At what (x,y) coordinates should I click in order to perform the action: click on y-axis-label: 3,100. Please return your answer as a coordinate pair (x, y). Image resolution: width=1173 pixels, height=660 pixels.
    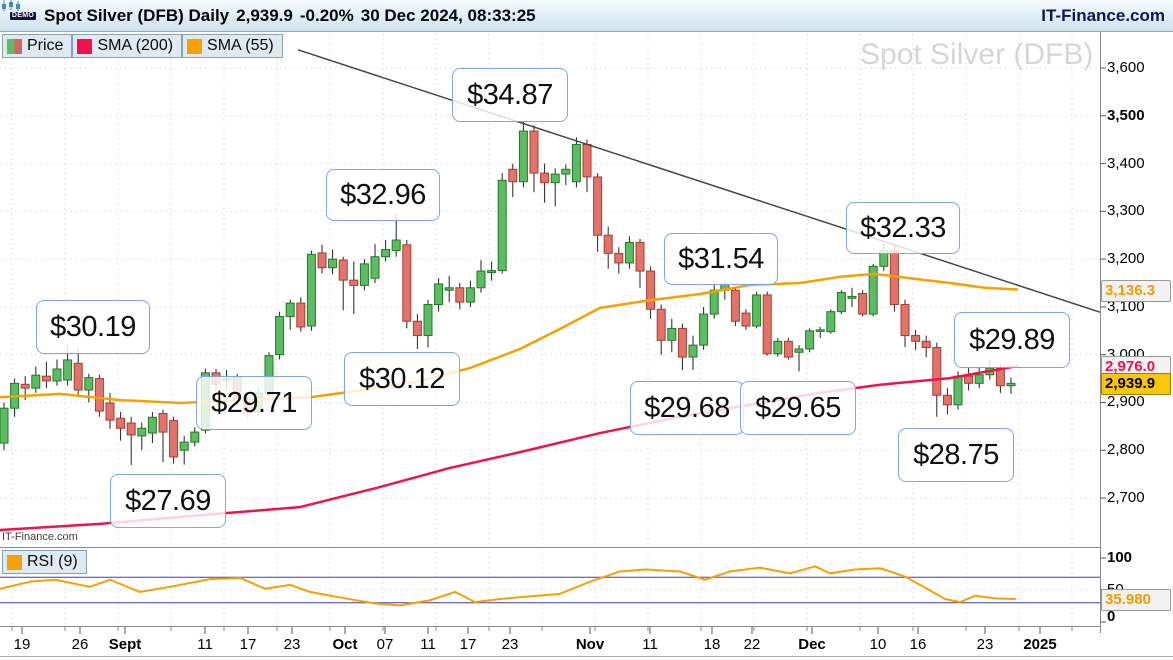
    Looking at the image, I should click on (1126, 306).